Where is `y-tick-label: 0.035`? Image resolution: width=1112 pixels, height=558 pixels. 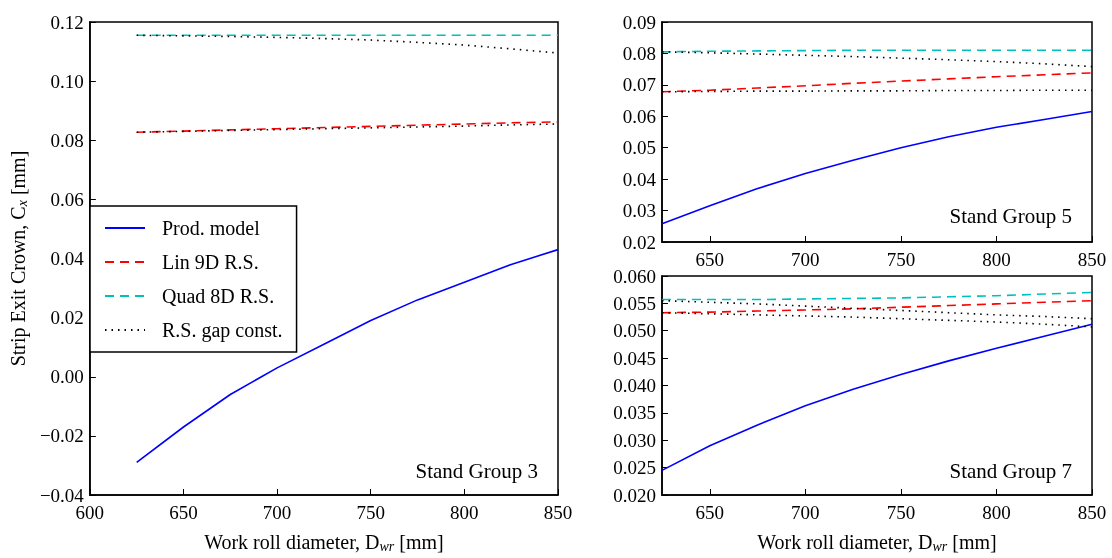
y-tick-label: 0.035 is located at coordinates (634, 413).